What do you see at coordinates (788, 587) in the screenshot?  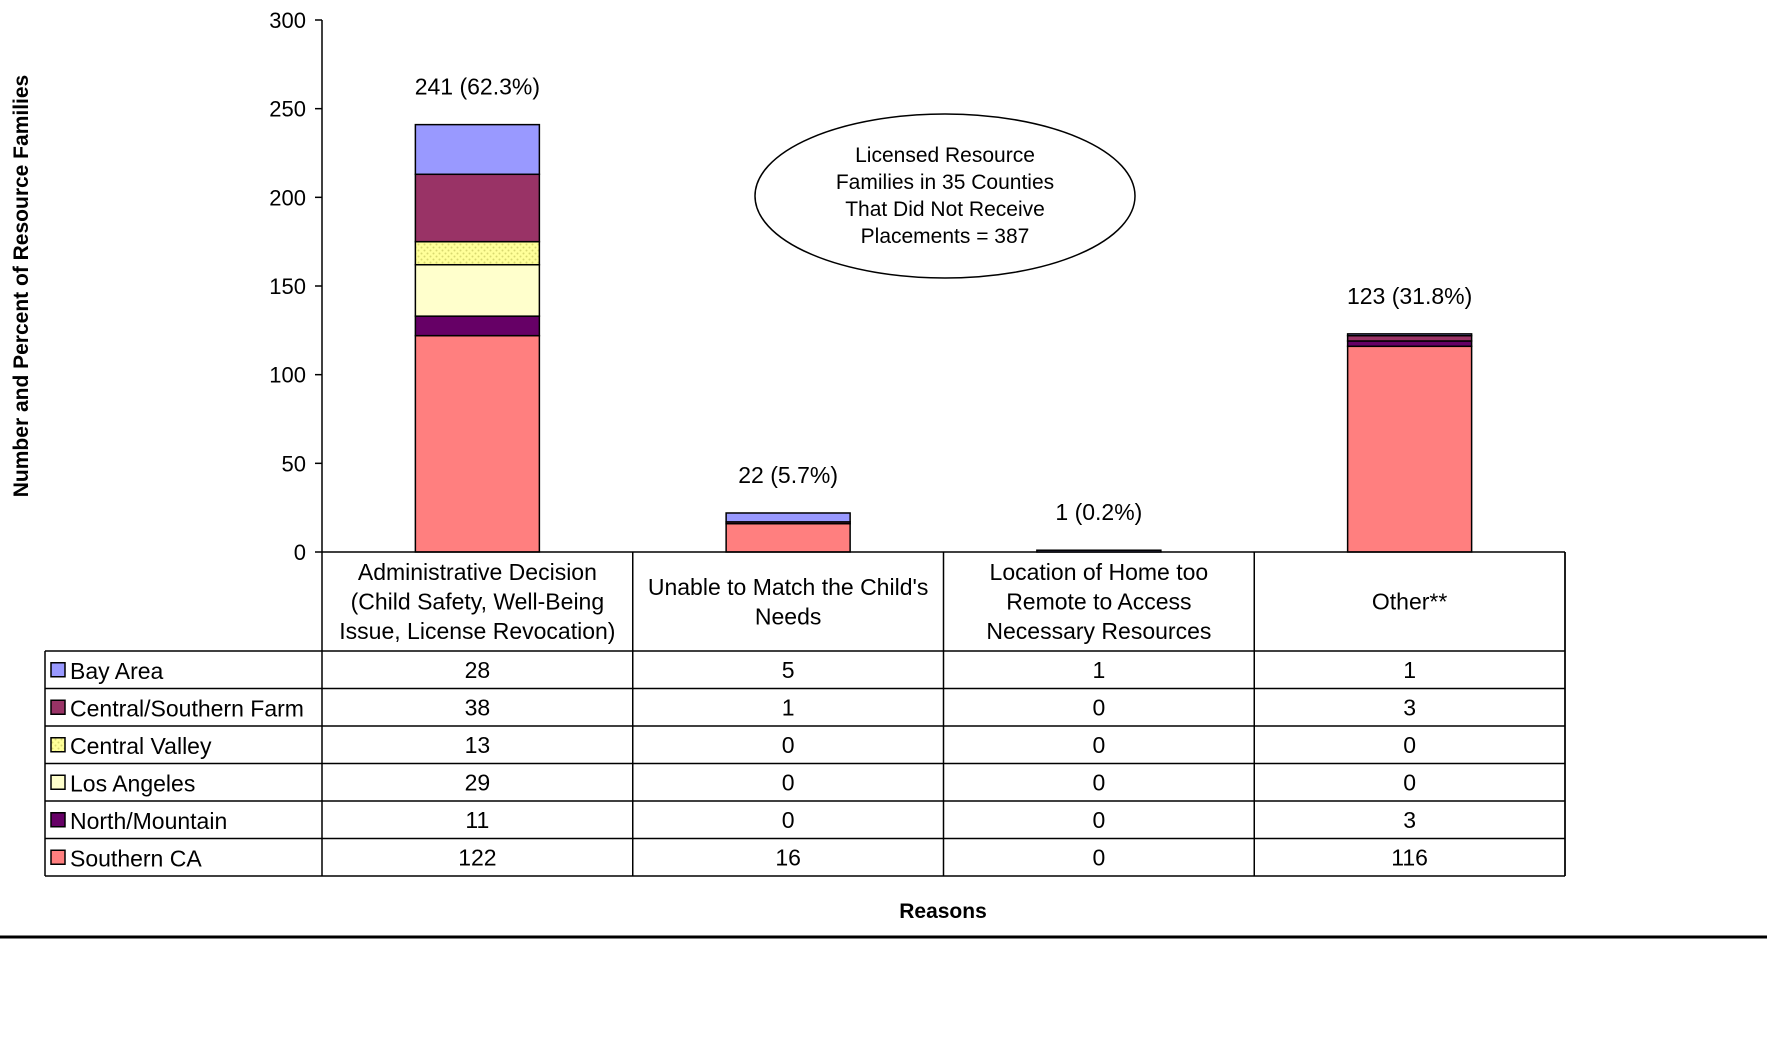 I see `category-label: Unable to Match the Child's` at bounding box center [788, 587].